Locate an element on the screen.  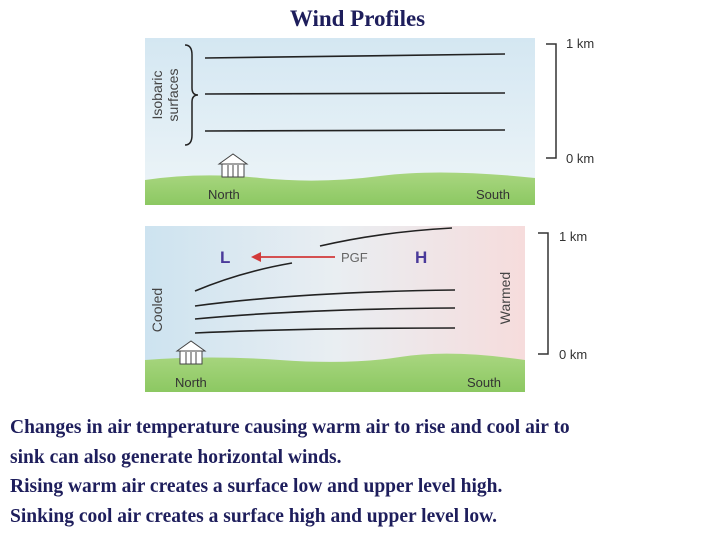
right-label: Warmed is located at coordinates (505, 298).